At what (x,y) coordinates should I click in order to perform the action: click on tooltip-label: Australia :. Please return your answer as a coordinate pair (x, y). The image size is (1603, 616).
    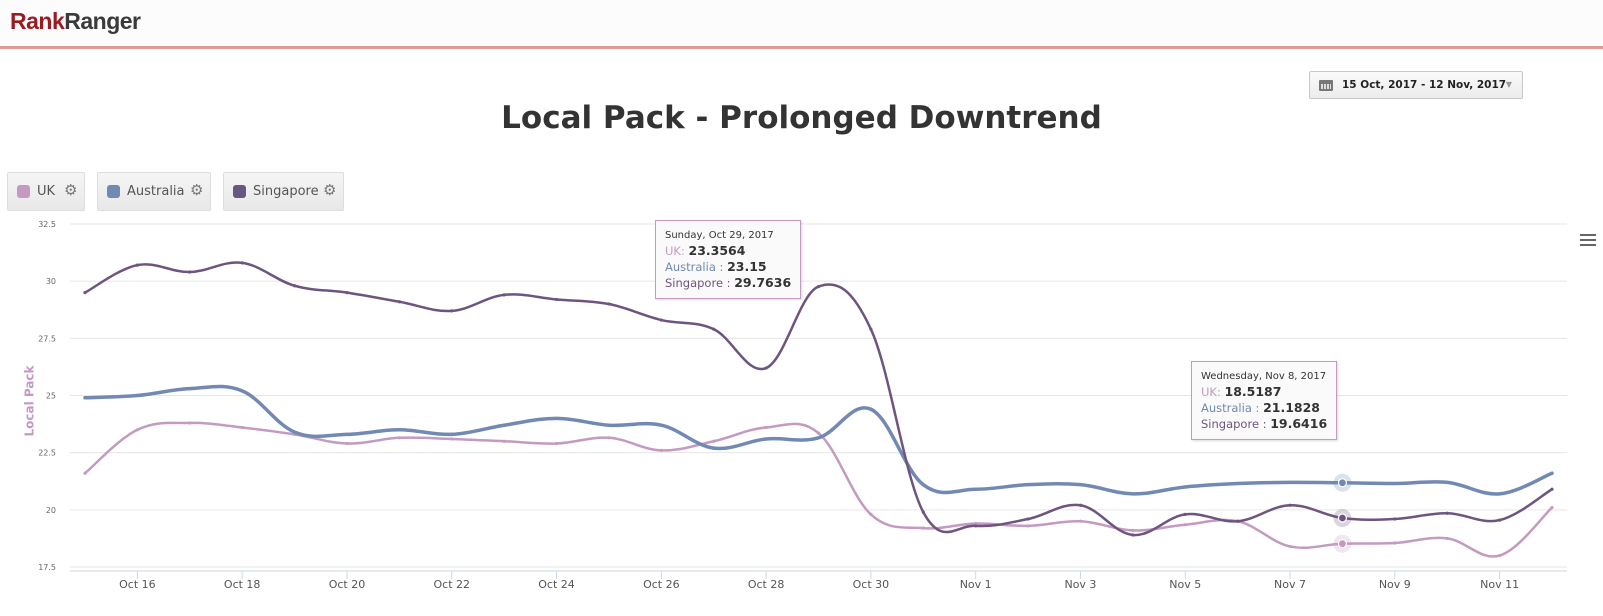
    Looking at the image, I should click on (694, 267).